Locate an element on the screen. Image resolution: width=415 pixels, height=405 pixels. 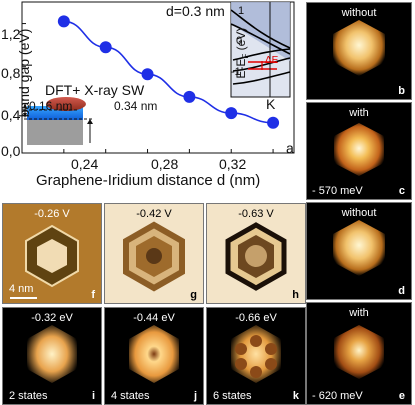
states-i-label: 2 states is located at coordinates (28, 396).